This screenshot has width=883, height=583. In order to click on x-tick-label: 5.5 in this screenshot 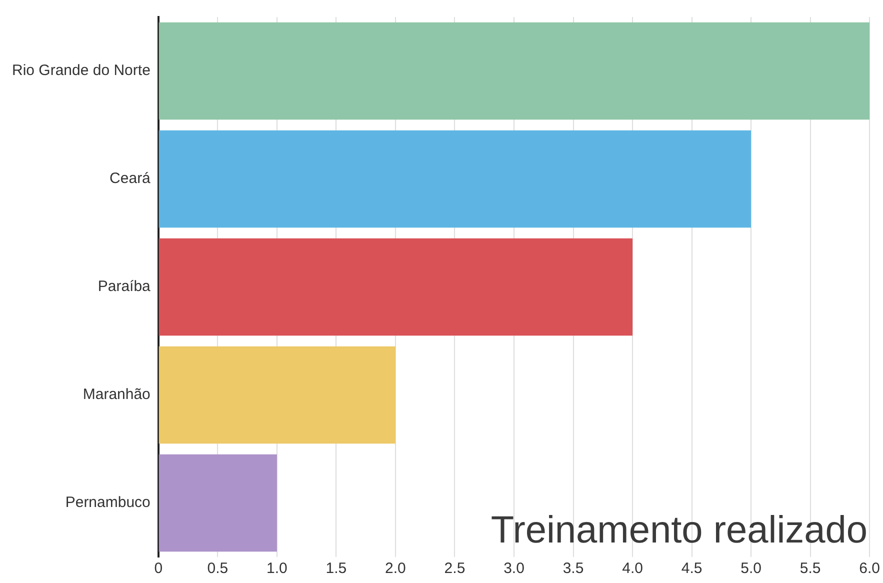, I will do `click(810, 569)`.